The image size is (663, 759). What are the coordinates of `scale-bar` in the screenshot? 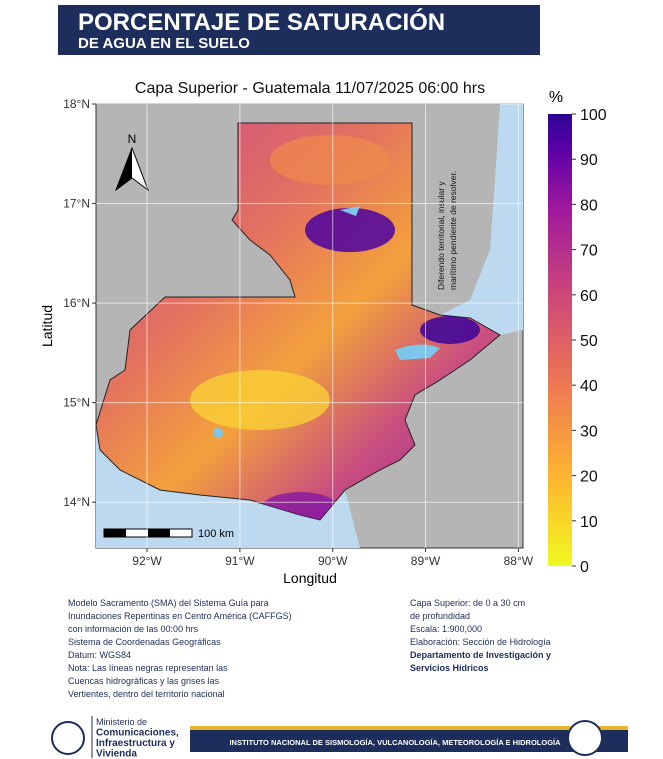 It's located at (148, 533).